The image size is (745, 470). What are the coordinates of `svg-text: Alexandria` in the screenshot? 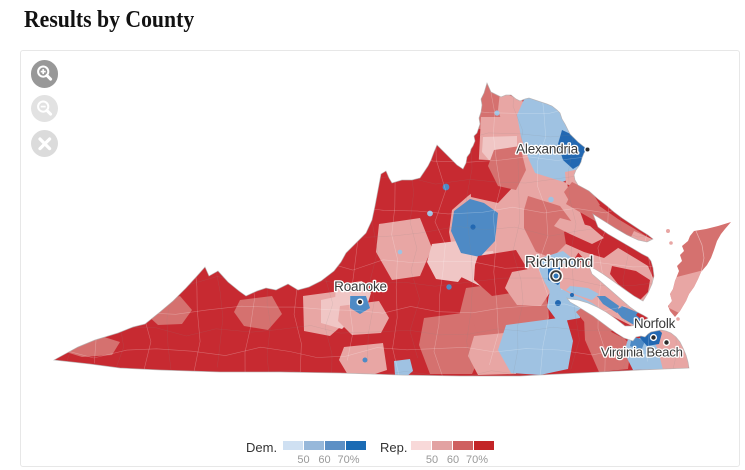 It's located at (547, 149).